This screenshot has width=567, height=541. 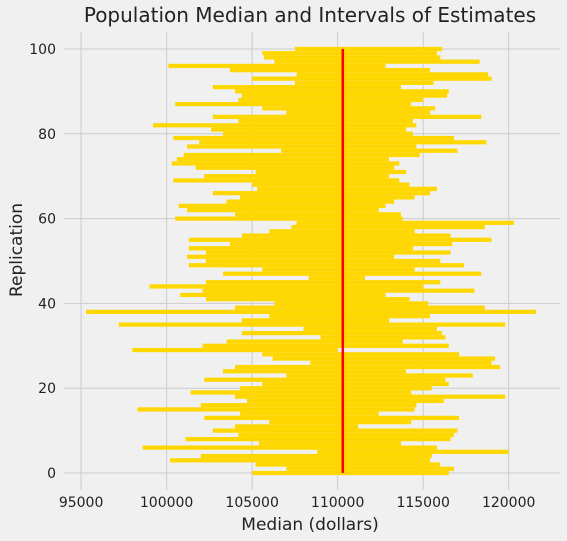 What do you see at coordinates (422, 503) in the screenshot?
I see `x-tick-label: 115000` at bounding box center [422, 503].